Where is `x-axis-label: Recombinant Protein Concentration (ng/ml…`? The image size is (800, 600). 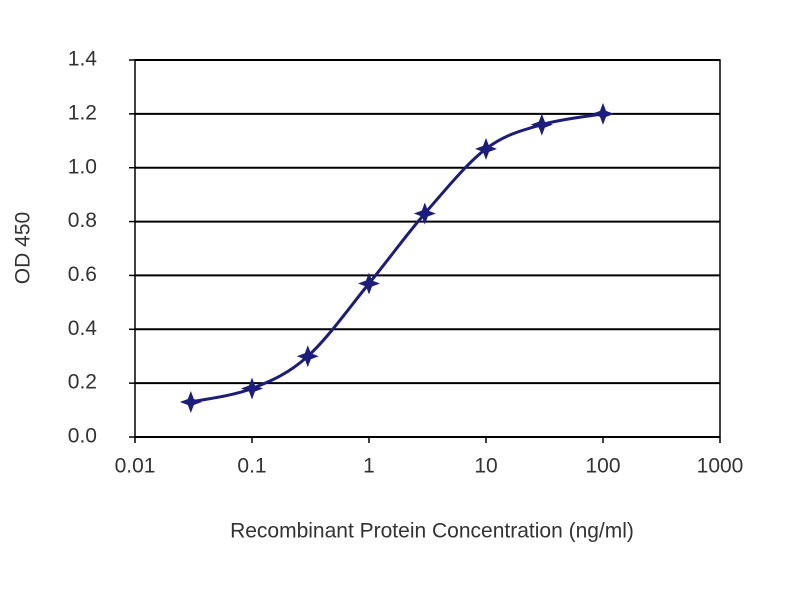 x-axis-label: Recombinant Protein Concentration (ng/ml… is located at coordinates (432, 531).